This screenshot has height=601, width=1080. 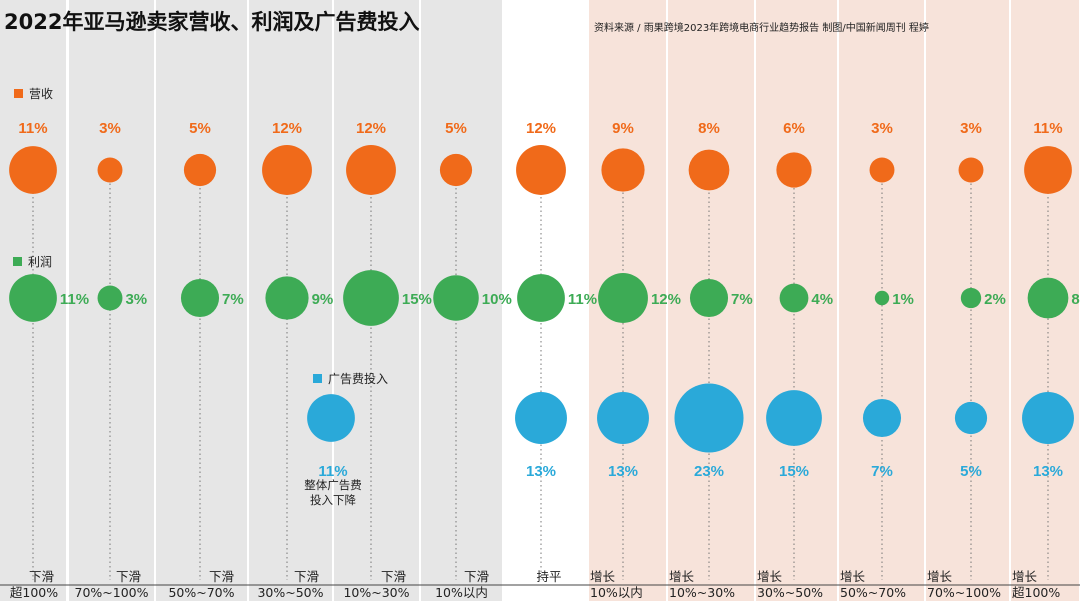 I want to click on source-note: 资料来源 / 雨果跨境2023年跨境电商行业趋势报告 制图/中国新闻周刊 程婷, so click(x=761, y=27).